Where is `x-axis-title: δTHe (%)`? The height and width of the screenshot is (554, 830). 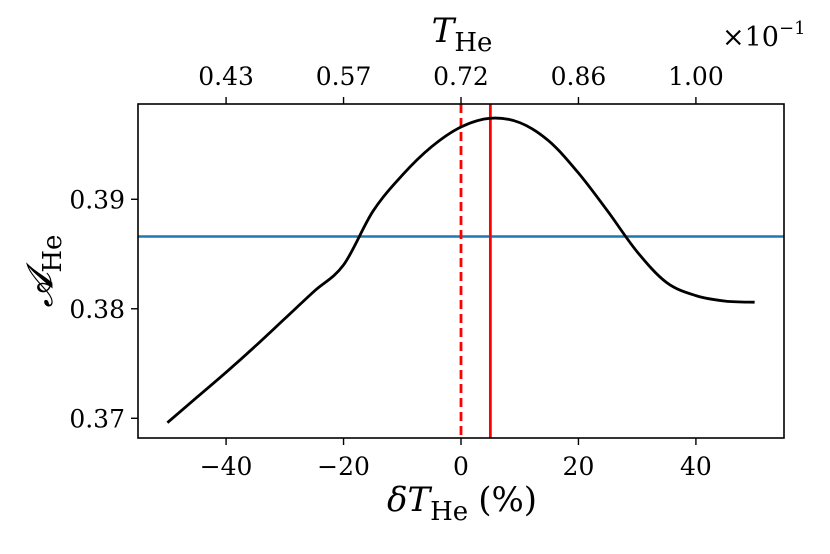
x-axis-title: δTHe (%) is located at coordinates (462, 503).